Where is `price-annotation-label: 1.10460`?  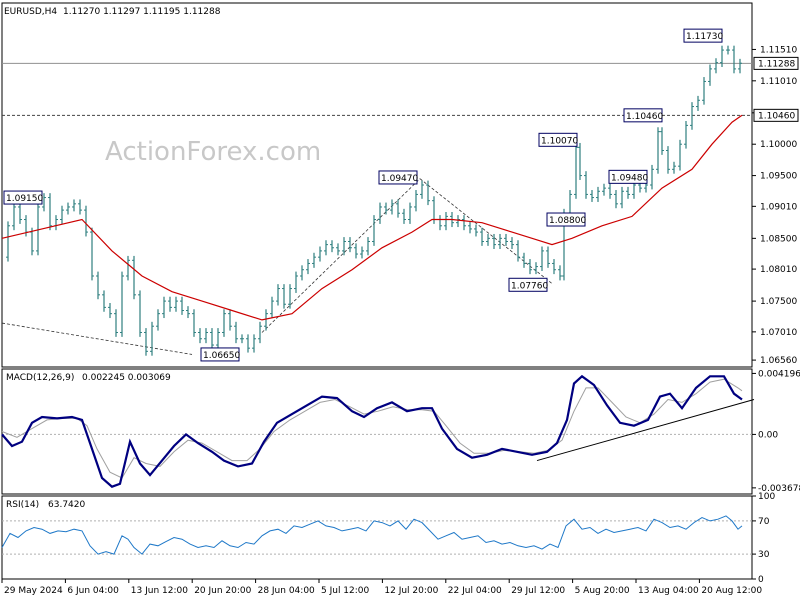
price-annotation-label: 1.10460 is located at coordinates (644, 117).